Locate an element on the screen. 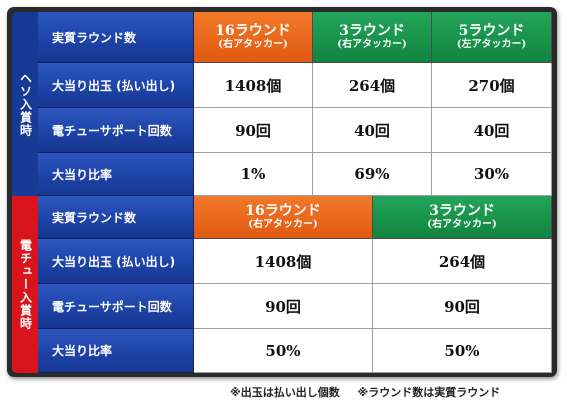 This screenshot has height=405, width=567. table-cell: 69% is located at coordinates (372, 174).